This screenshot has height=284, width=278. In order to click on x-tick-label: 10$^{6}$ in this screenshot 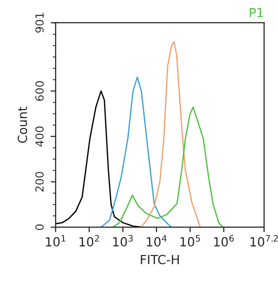, I will do `click(224, 240)`.